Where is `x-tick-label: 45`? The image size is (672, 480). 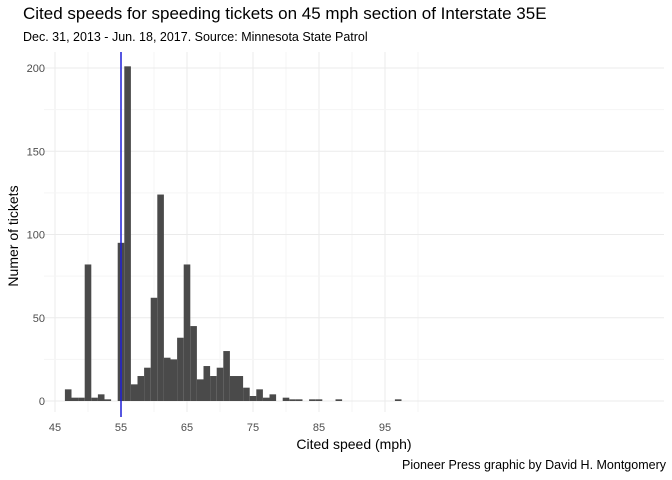 x-tick-label: 45 is located at coordinates (55, 428).